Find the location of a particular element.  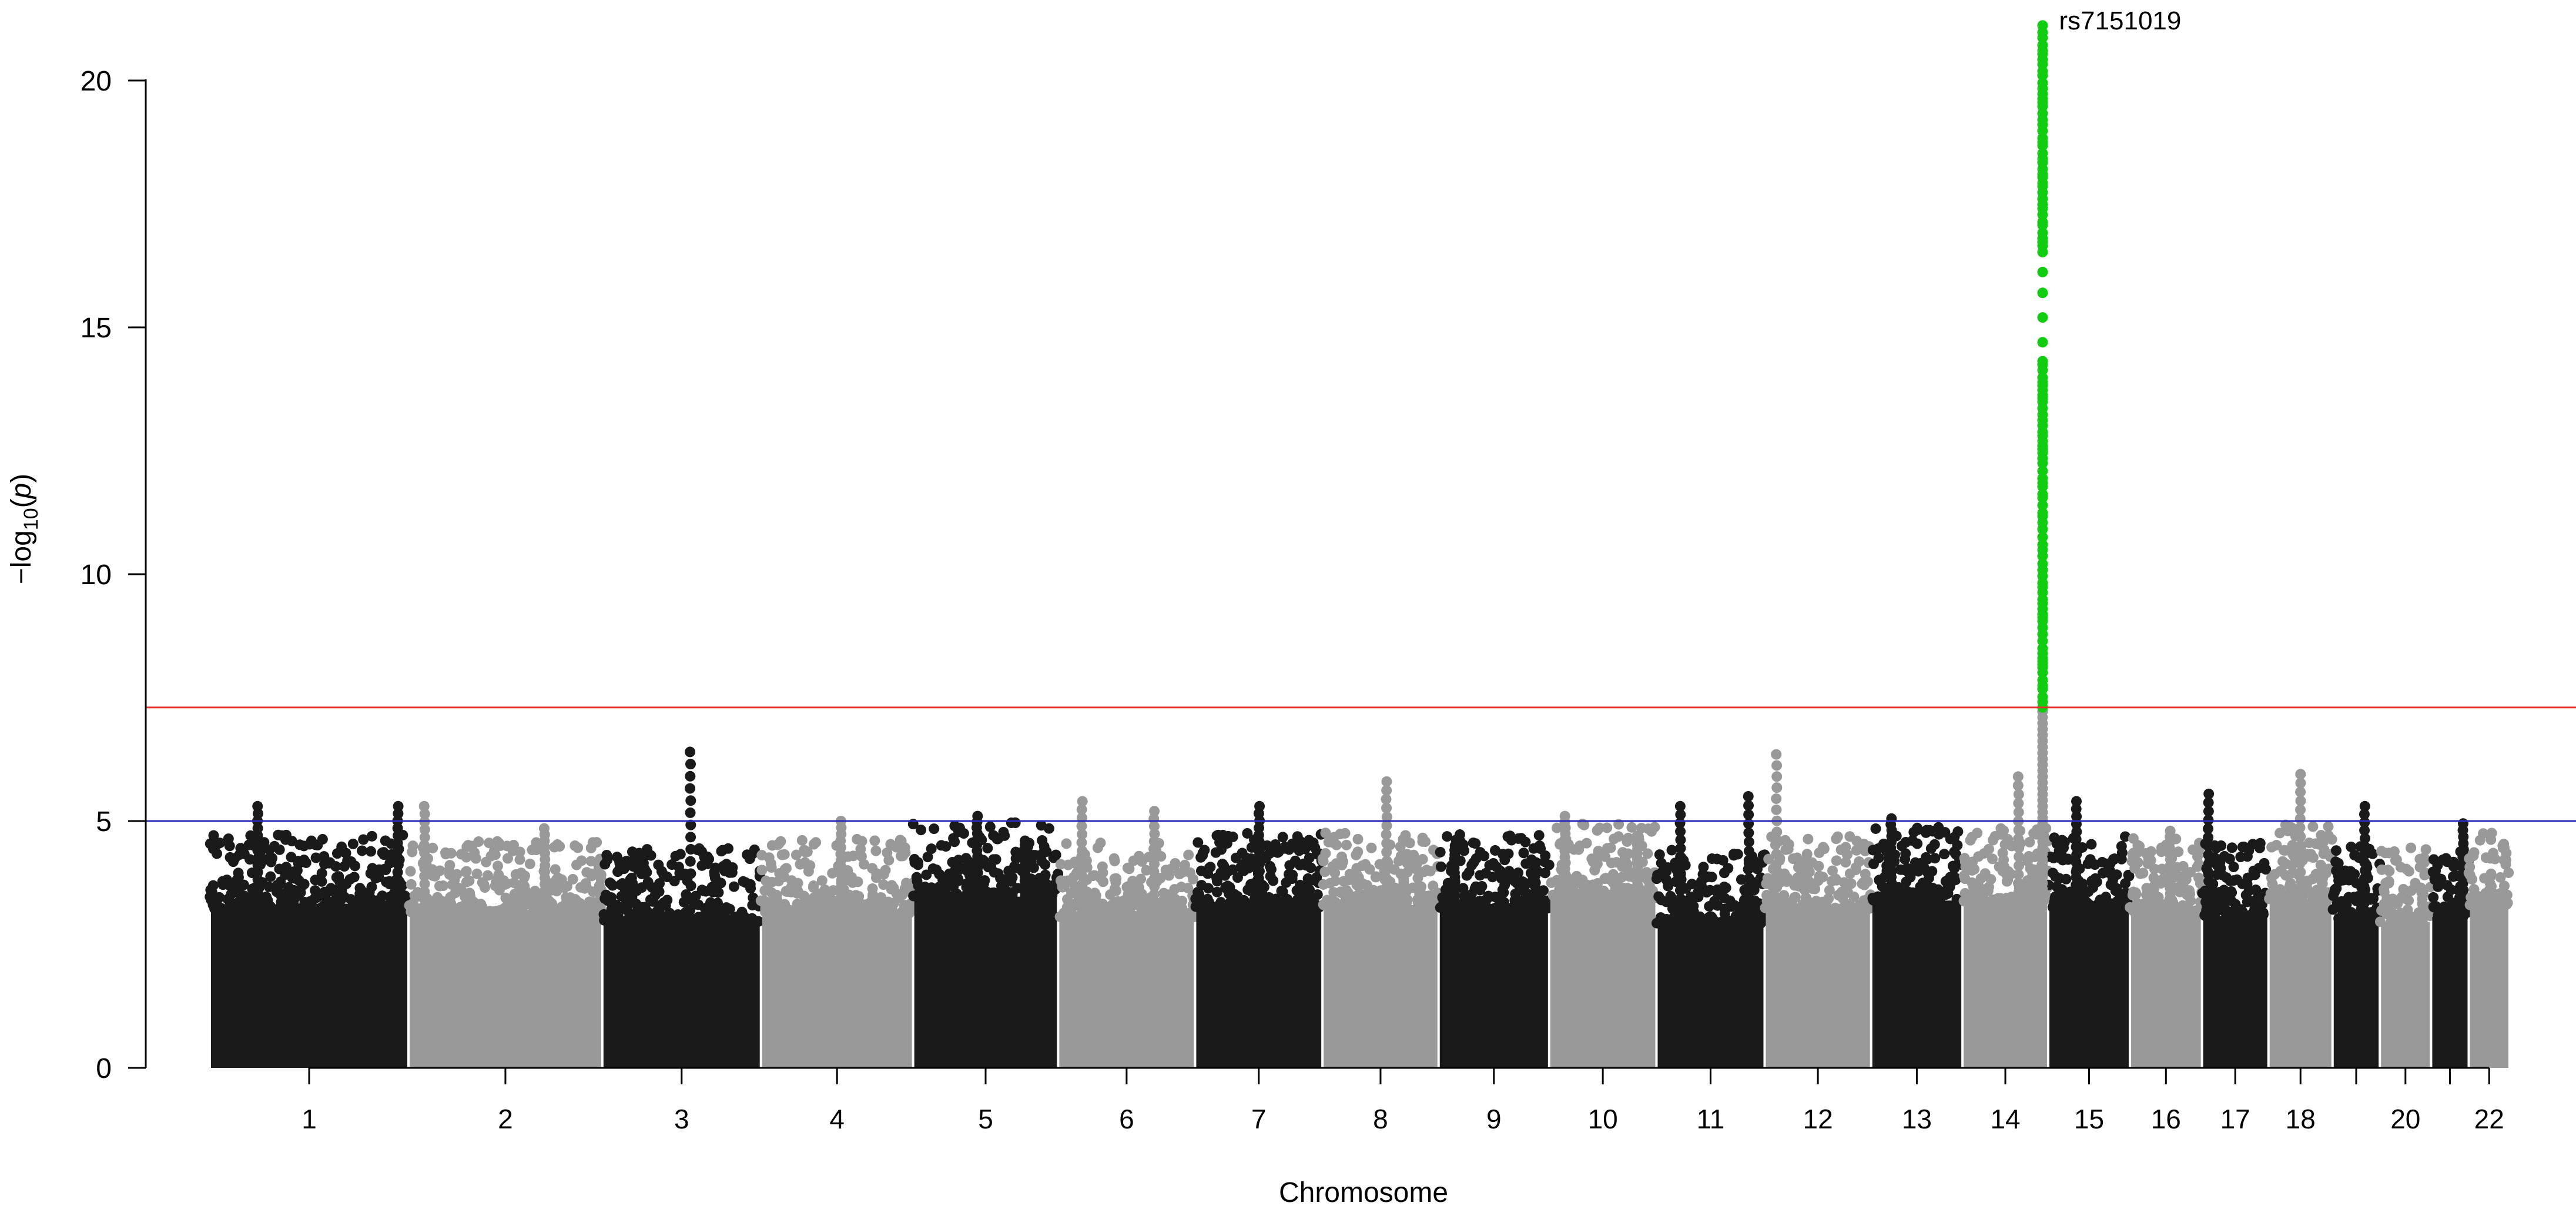

chromosome-11-points is located at coordinates (1710, 930).